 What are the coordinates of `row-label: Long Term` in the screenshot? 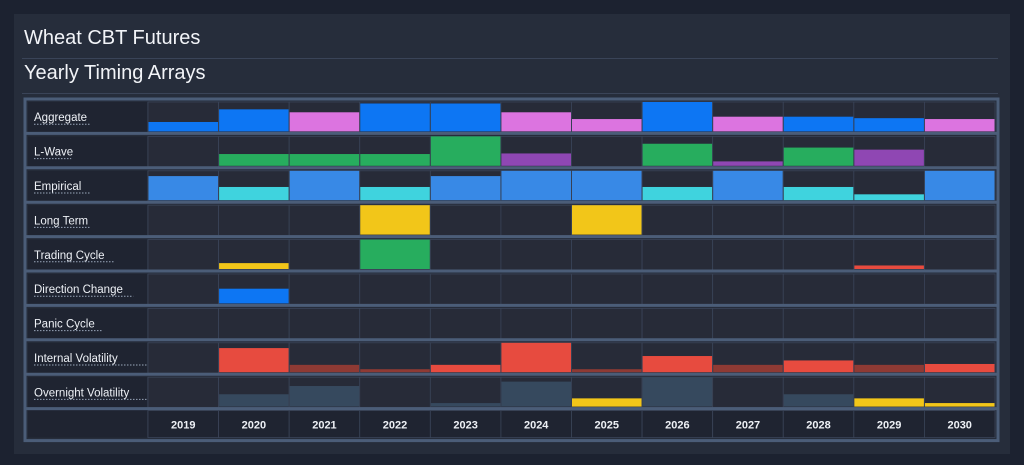 It's located at (61, 221).